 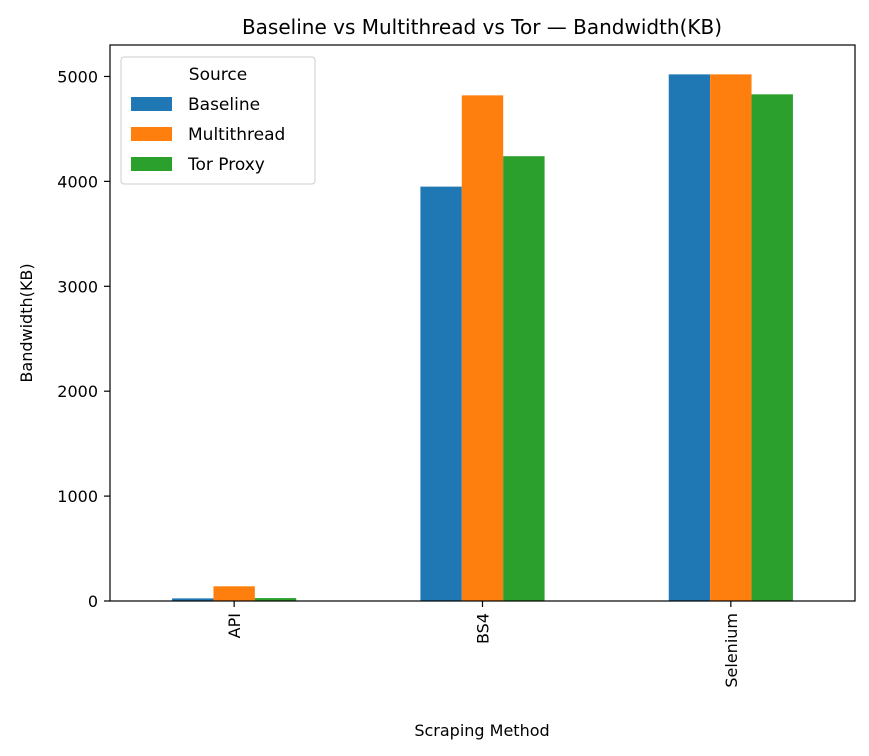 What do you see at coordinates (236, 135) in the screenshot?
I see `legend-label-multithread: Multithread` at bounding box center [236, 135].